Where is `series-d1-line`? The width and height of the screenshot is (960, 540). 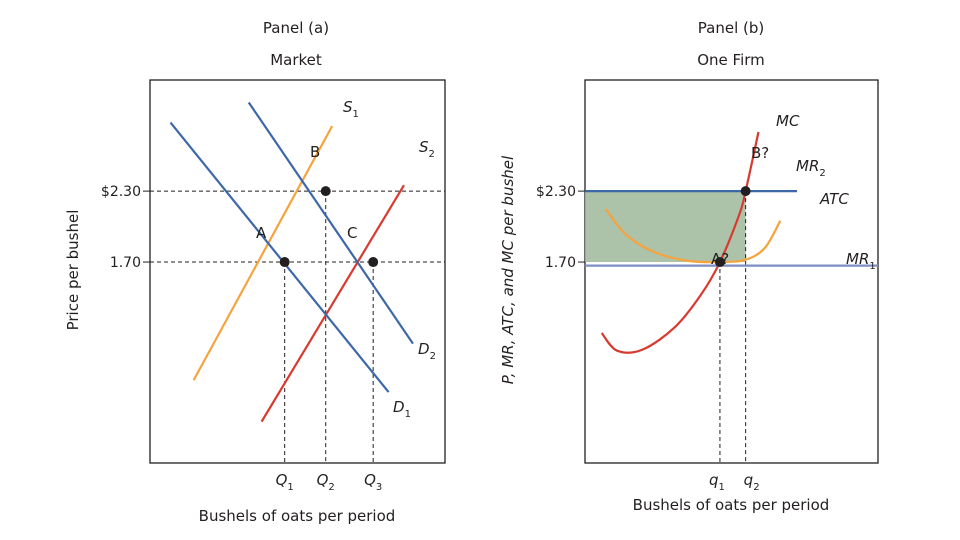
series-d1-line is located at coordinates (279, 257).